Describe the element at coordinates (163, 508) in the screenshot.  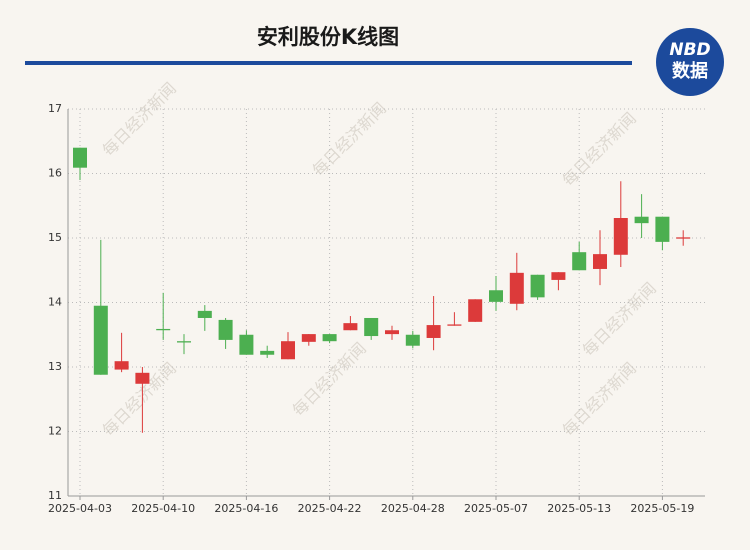
I see `x-tick-label: 2025-04-10` at that location.